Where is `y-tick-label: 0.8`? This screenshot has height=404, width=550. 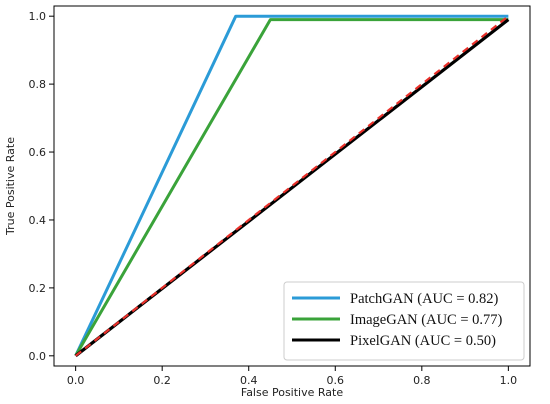
y-tick-label: 0.8 is located at coordinates (38, 84).